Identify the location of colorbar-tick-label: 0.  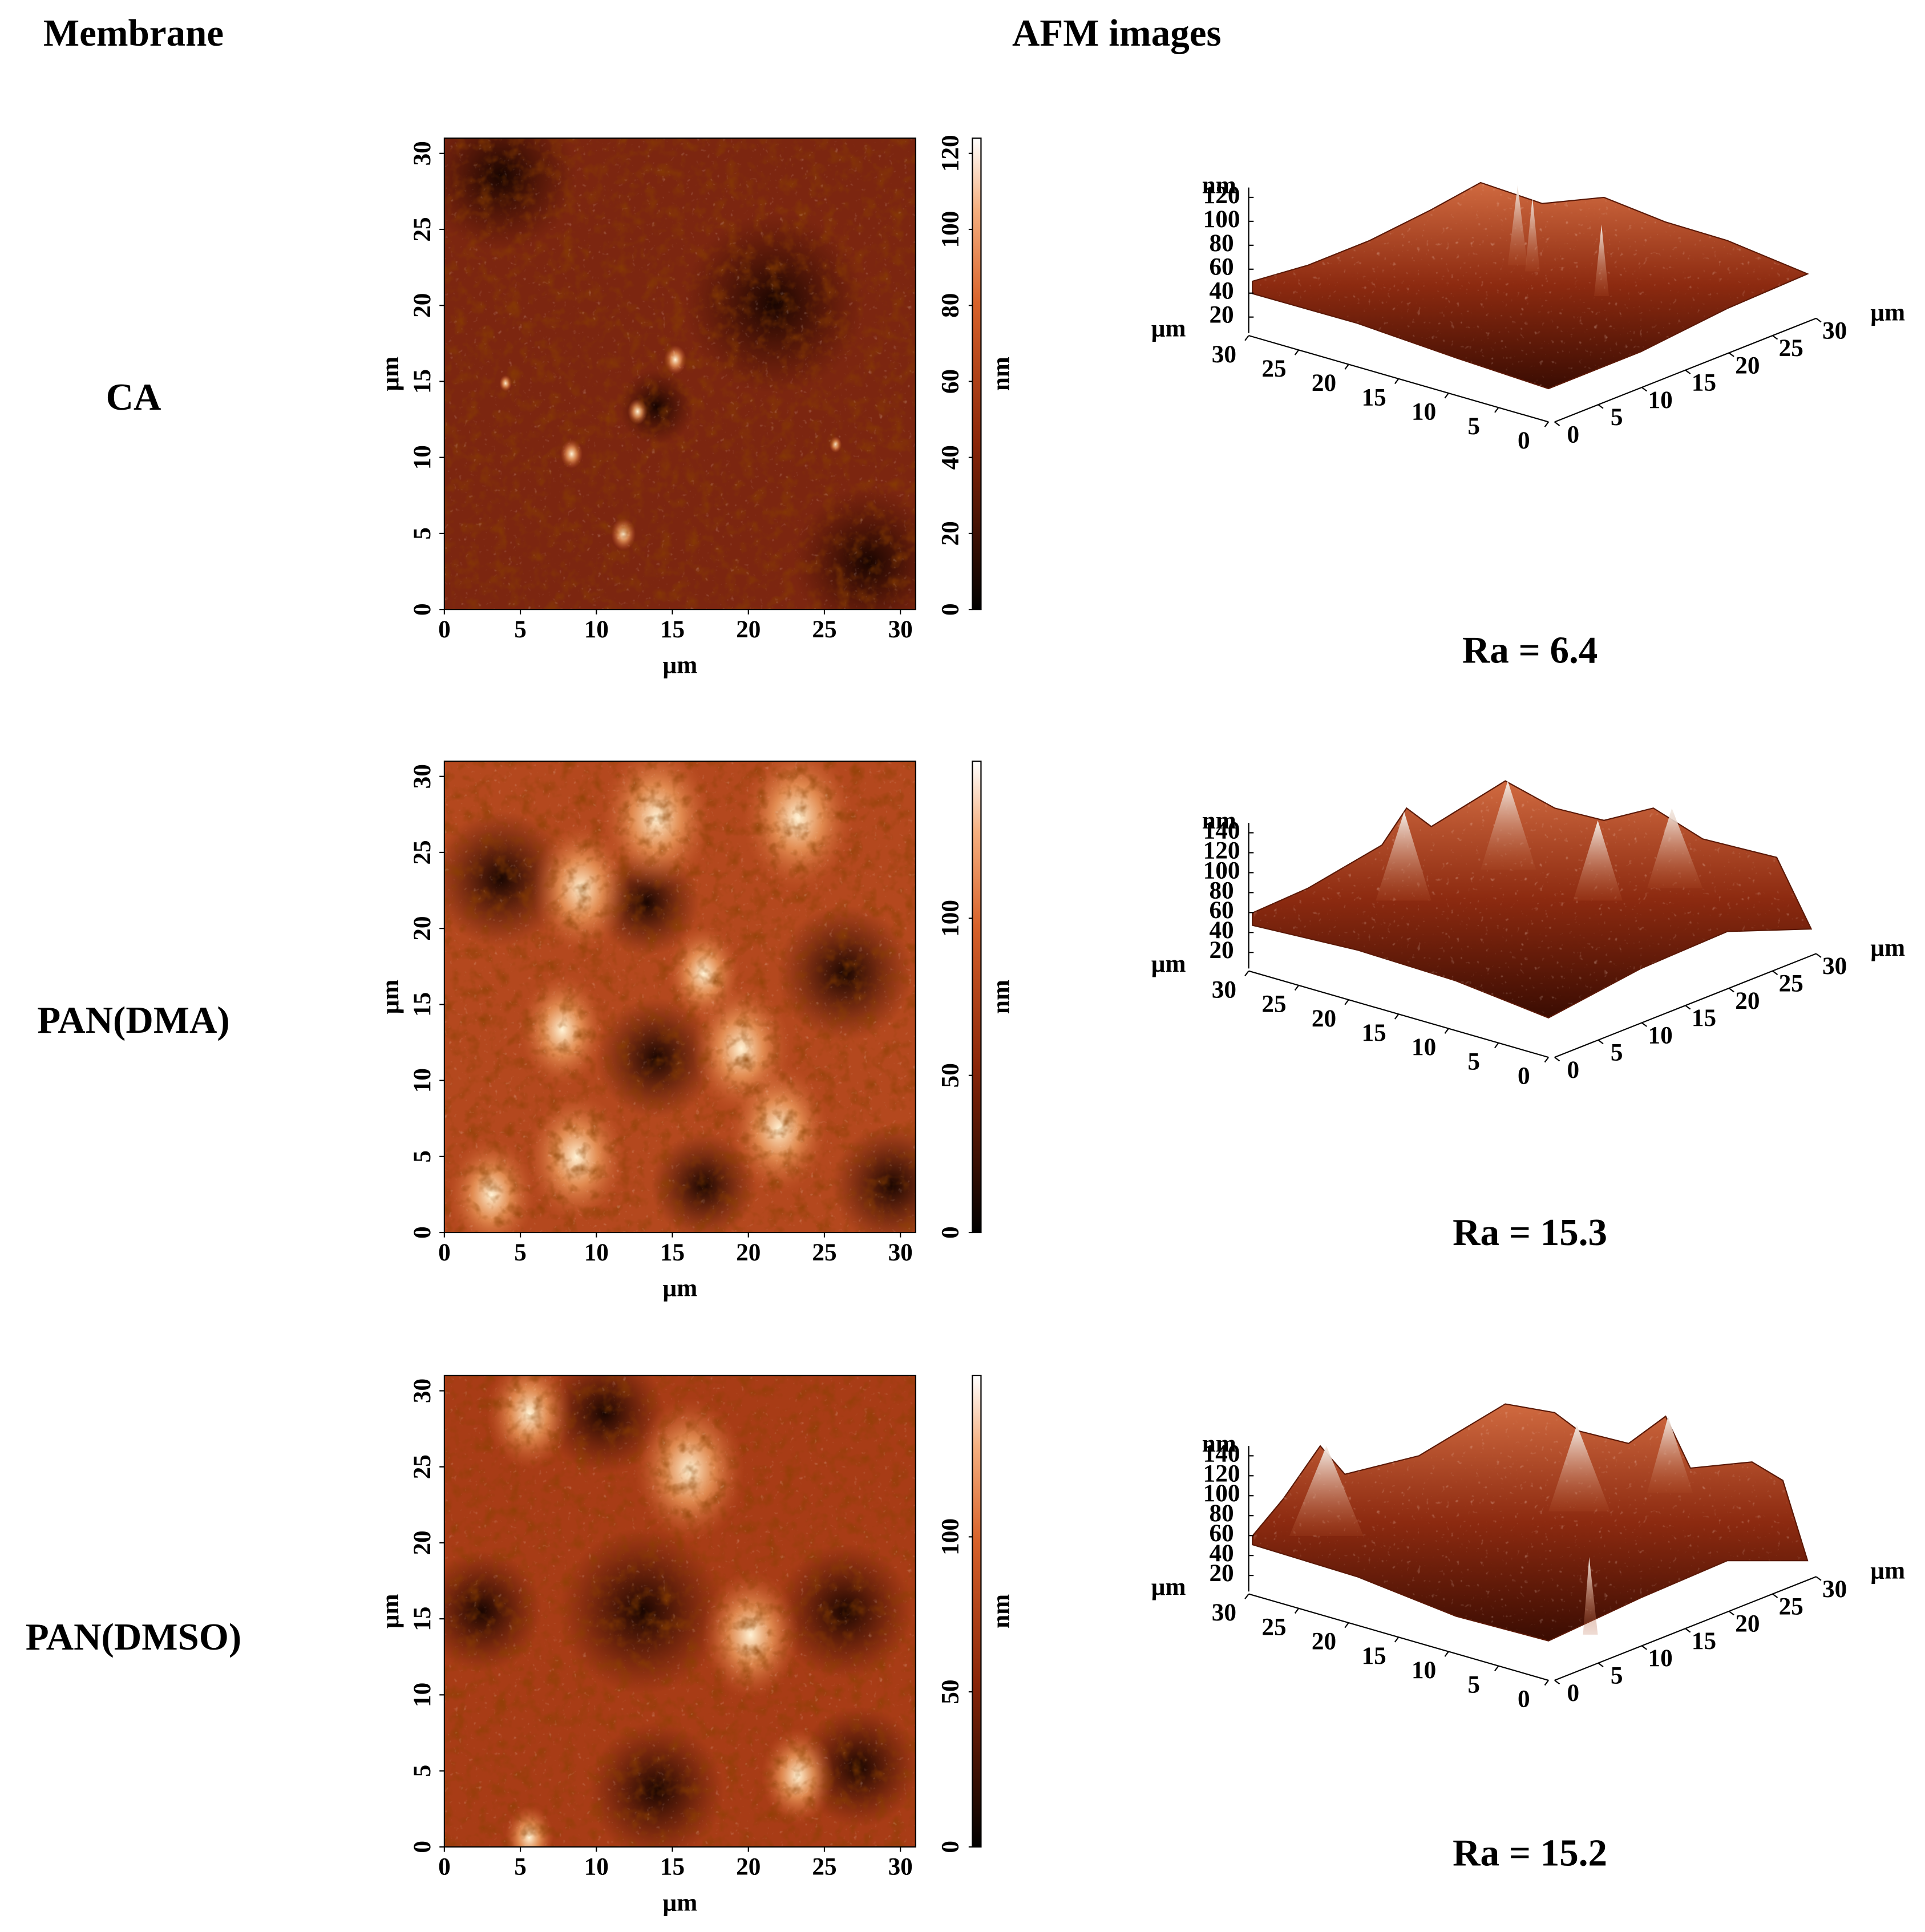
(950, 1232).